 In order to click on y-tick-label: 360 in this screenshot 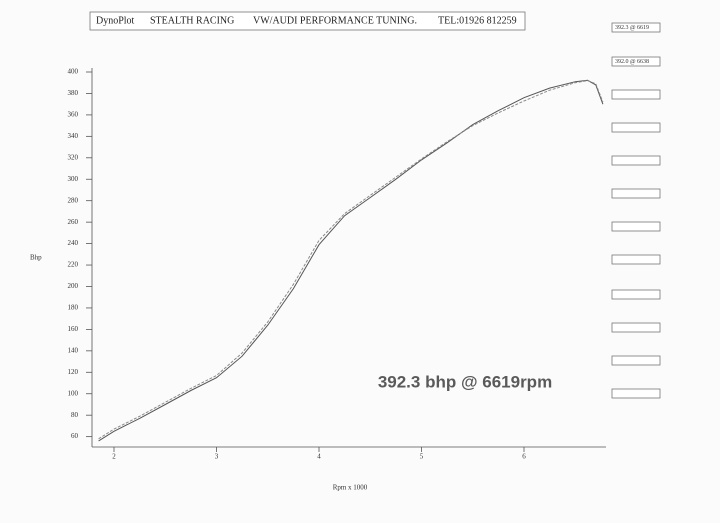, I will do `click(73, 115)`.